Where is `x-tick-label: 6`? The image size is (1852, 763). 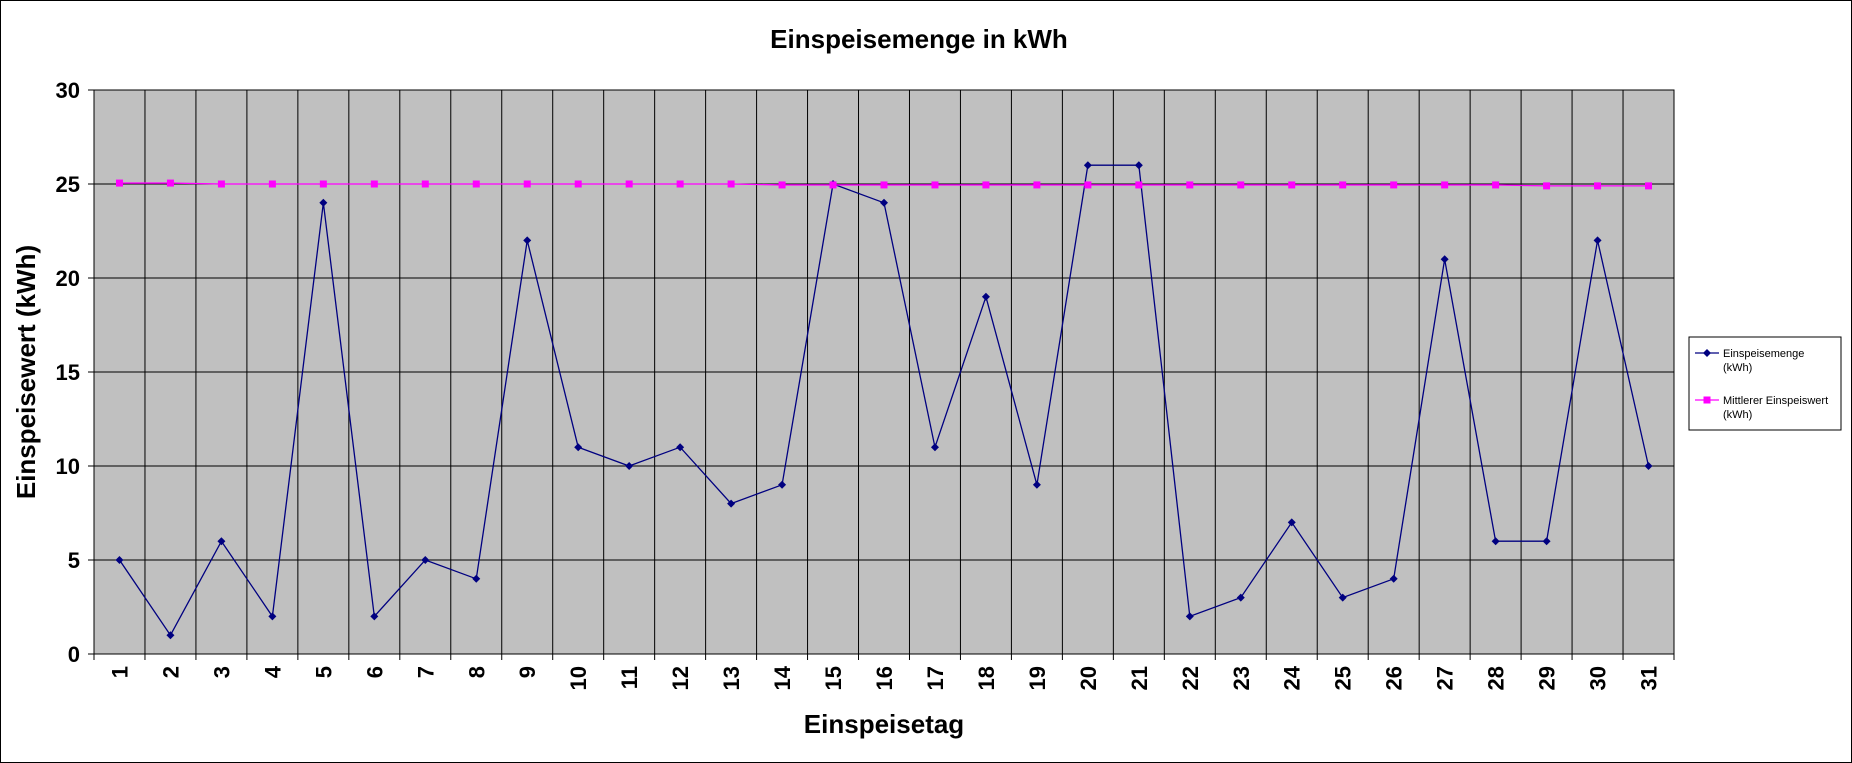 x-tick-label: 6 is located at coordinates (374, 672).